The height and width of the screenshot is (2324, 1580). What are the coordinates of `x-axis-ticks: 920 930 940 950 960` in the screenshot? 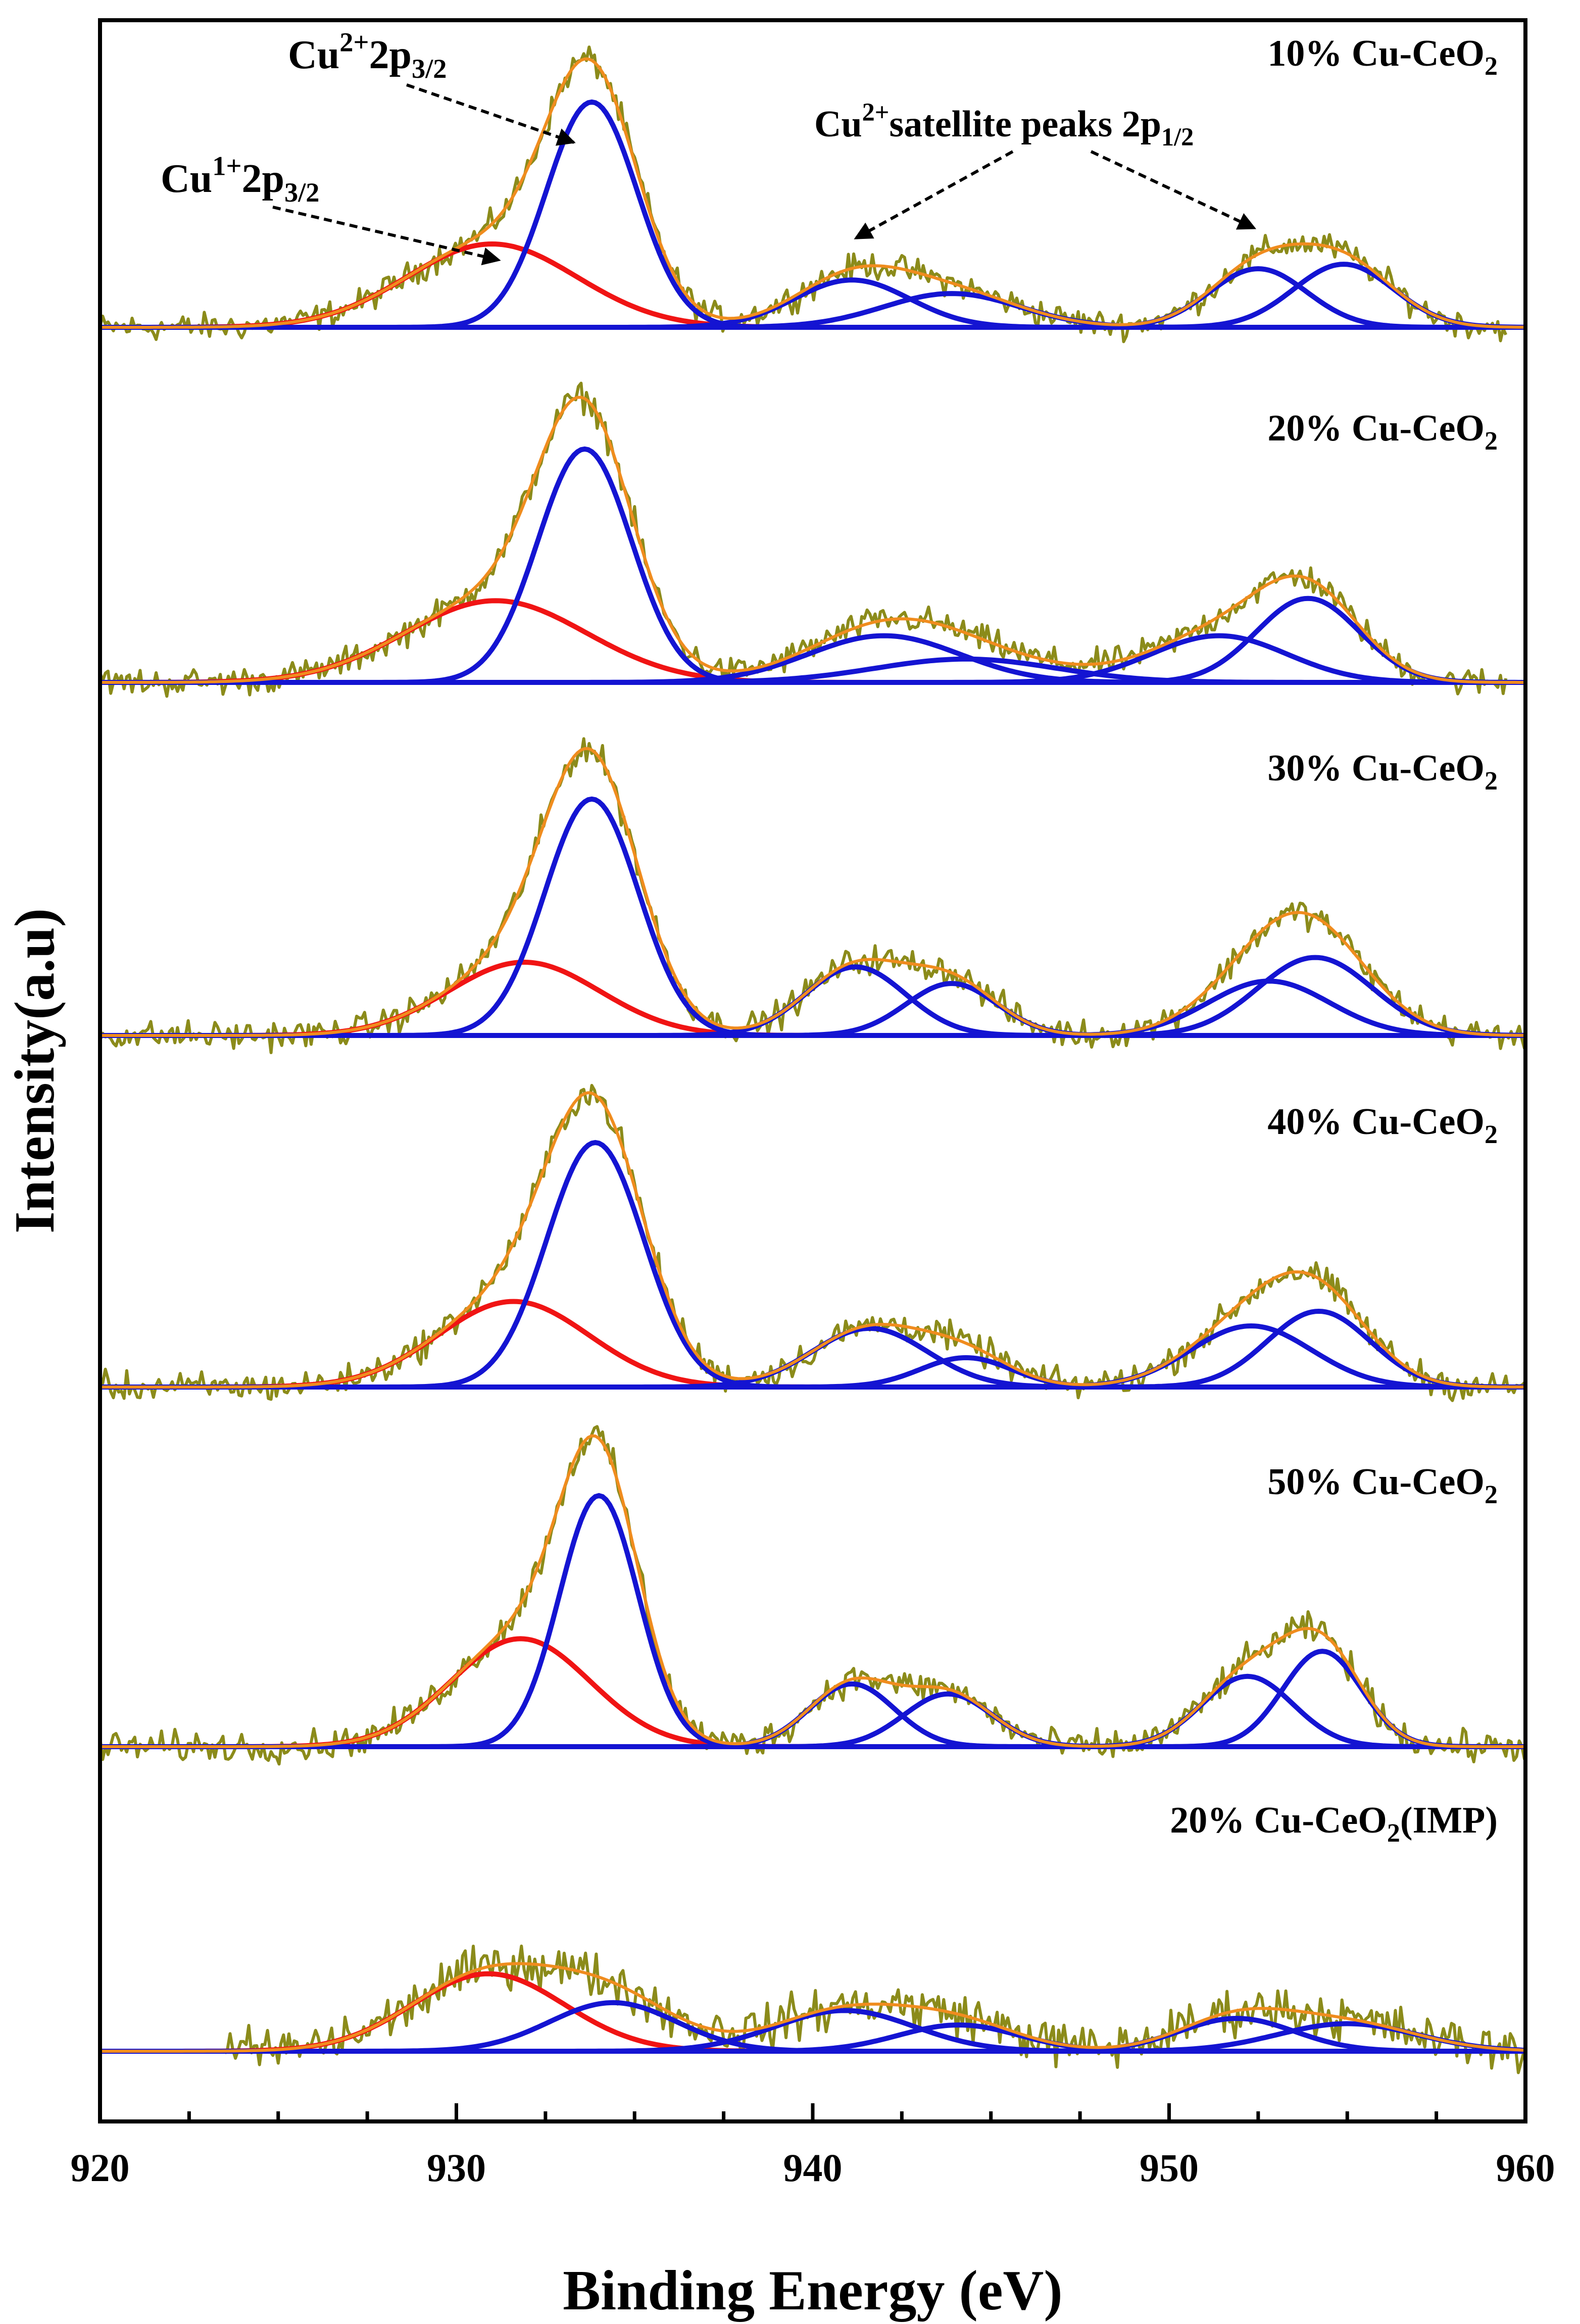 It's located at (813, 2146).